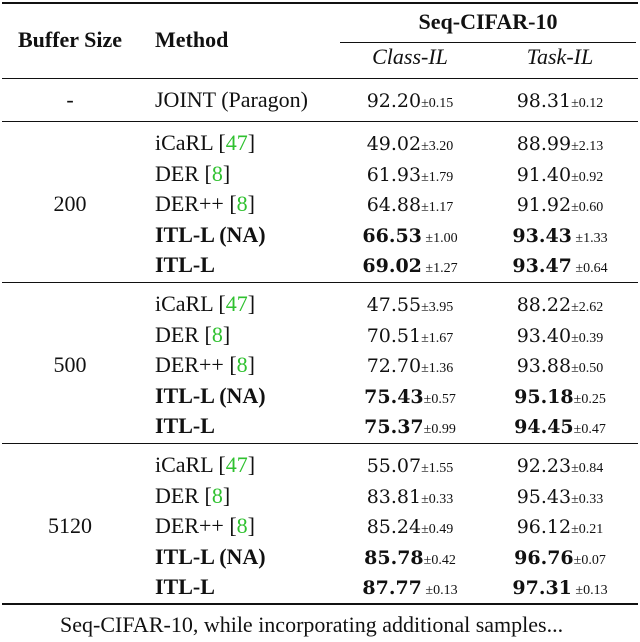 This screenshot has width=640, height=642. I want to click on class-il-cell: 75.37±0.99, so click(410, 428).